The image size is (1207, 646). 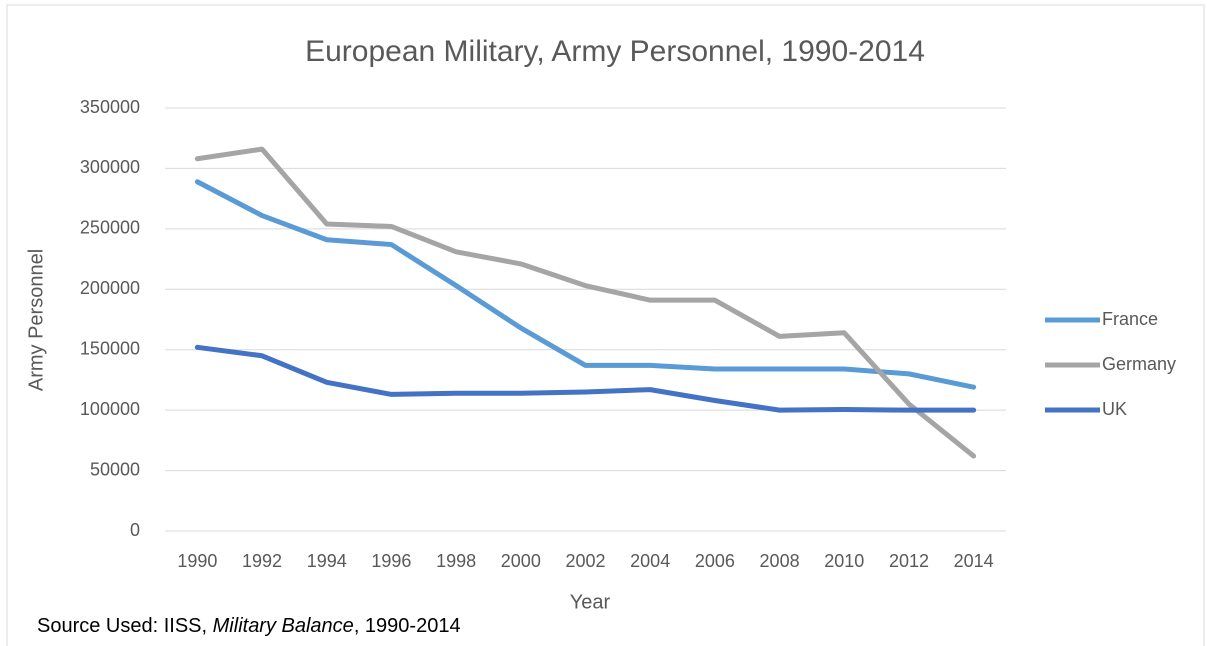 What do you see at coordinates (327, 561) in the screenshot?
I see `x-tick-label: 1994` at bounding box center [327, 561].